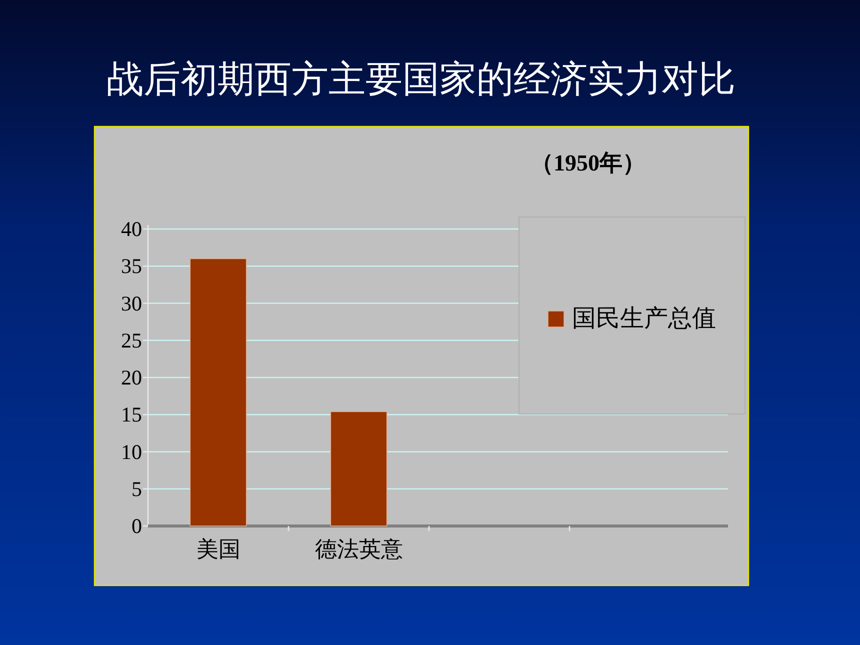 The width and height of the screenshot is (860, 645). I want to click on y-tick-label: 40, so click(131, 229).